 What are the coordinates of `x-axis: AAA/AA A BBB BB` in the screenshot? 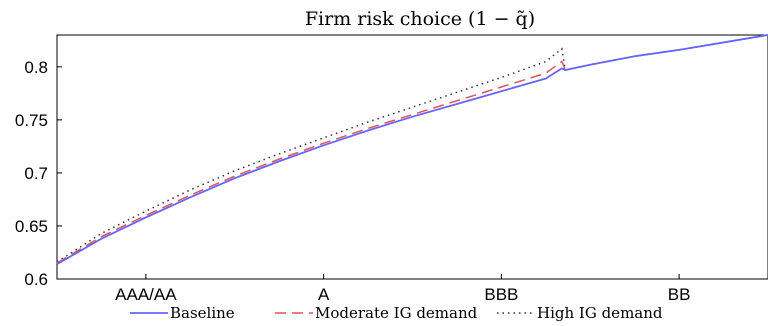 It's located at (402, 289).